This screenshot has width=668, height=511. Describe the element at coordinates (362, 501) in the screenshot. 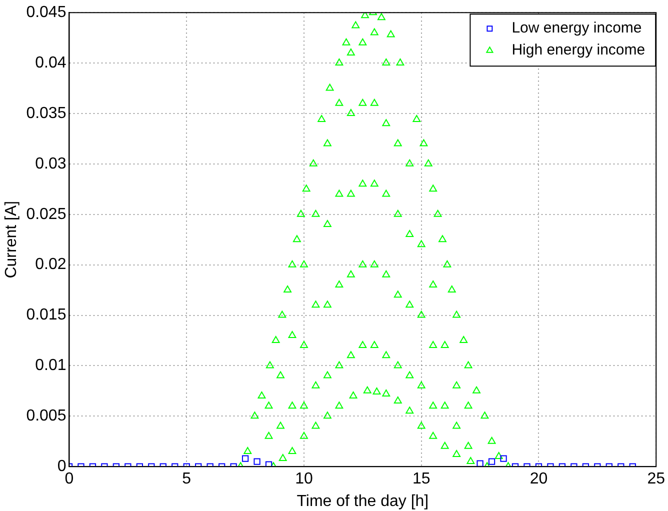

I see `x-axis-title: Time of the day [h]` at that location.